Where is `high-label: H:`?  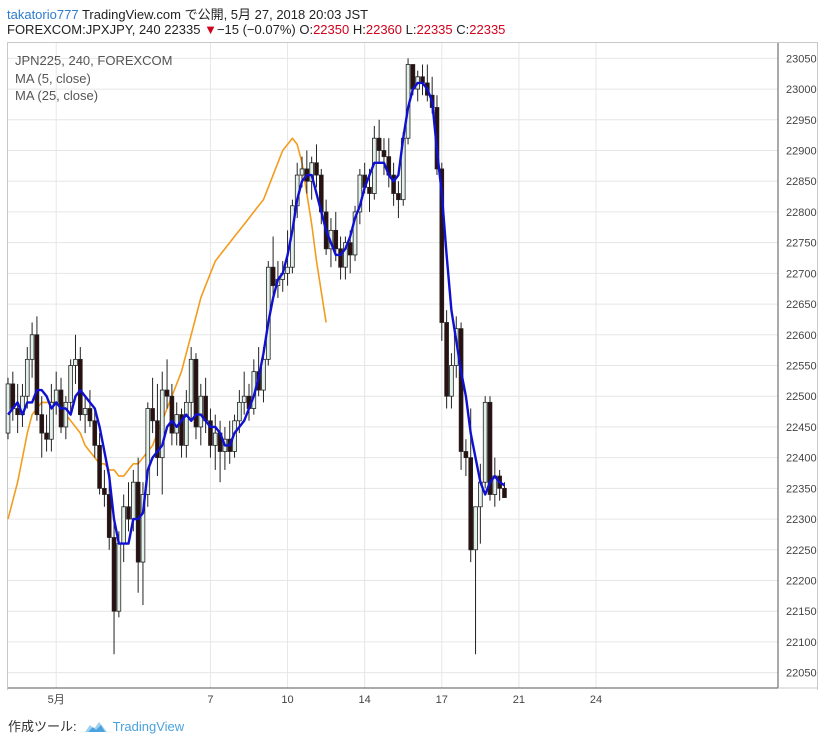
high-label: H: is located at coordinates (359, 29).